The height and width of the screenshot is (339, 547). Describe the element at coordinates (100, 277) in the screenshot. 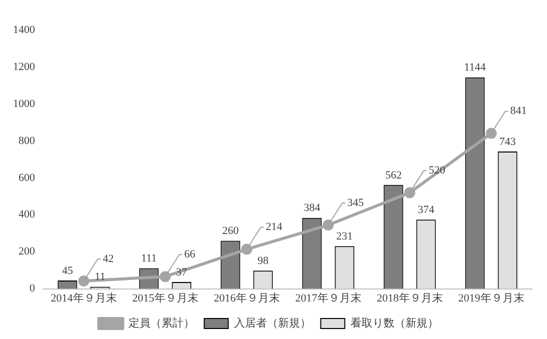

I see `data-label: 11` at that location.